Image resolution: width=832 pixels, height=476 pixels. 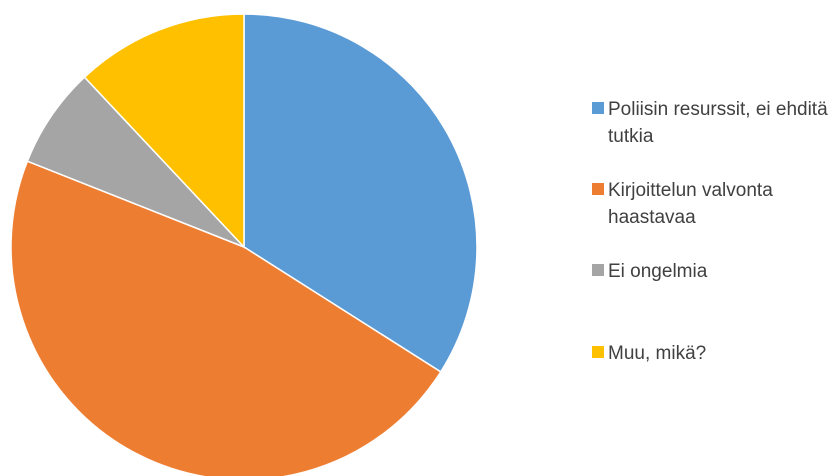 What do you see at coordinates (690, 204) in the screenshot?
I see `legend-label: Kirjoittelun valvonta haastavaa` at bounding box center [690, 204].